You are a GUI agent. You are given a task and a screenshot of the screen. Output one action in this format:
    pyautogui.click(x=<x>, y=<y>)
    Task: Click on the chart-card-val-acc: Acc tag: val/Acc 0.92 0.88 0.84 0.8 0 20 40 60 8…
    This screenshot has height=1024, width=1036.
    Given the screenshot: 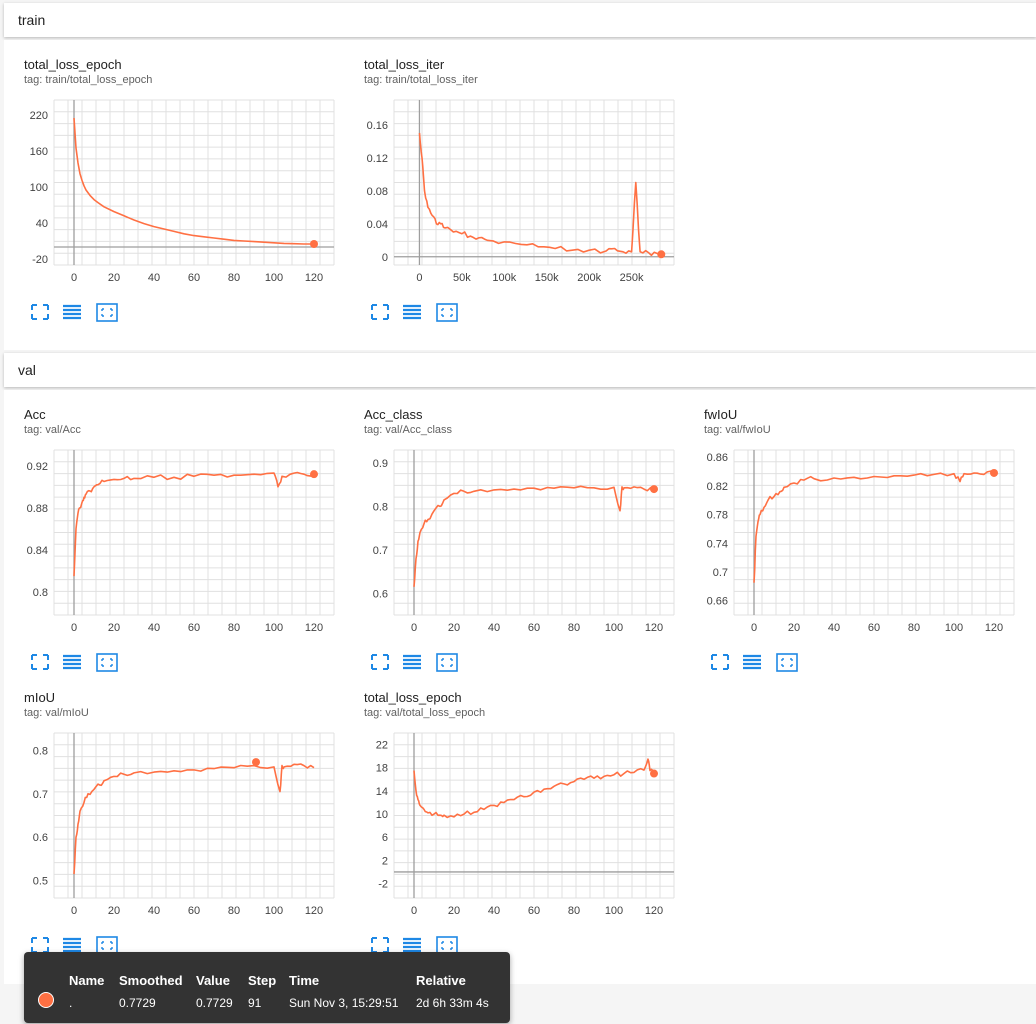 What is the action you would take?
    pyautogui.click(x=174, y=547)
    